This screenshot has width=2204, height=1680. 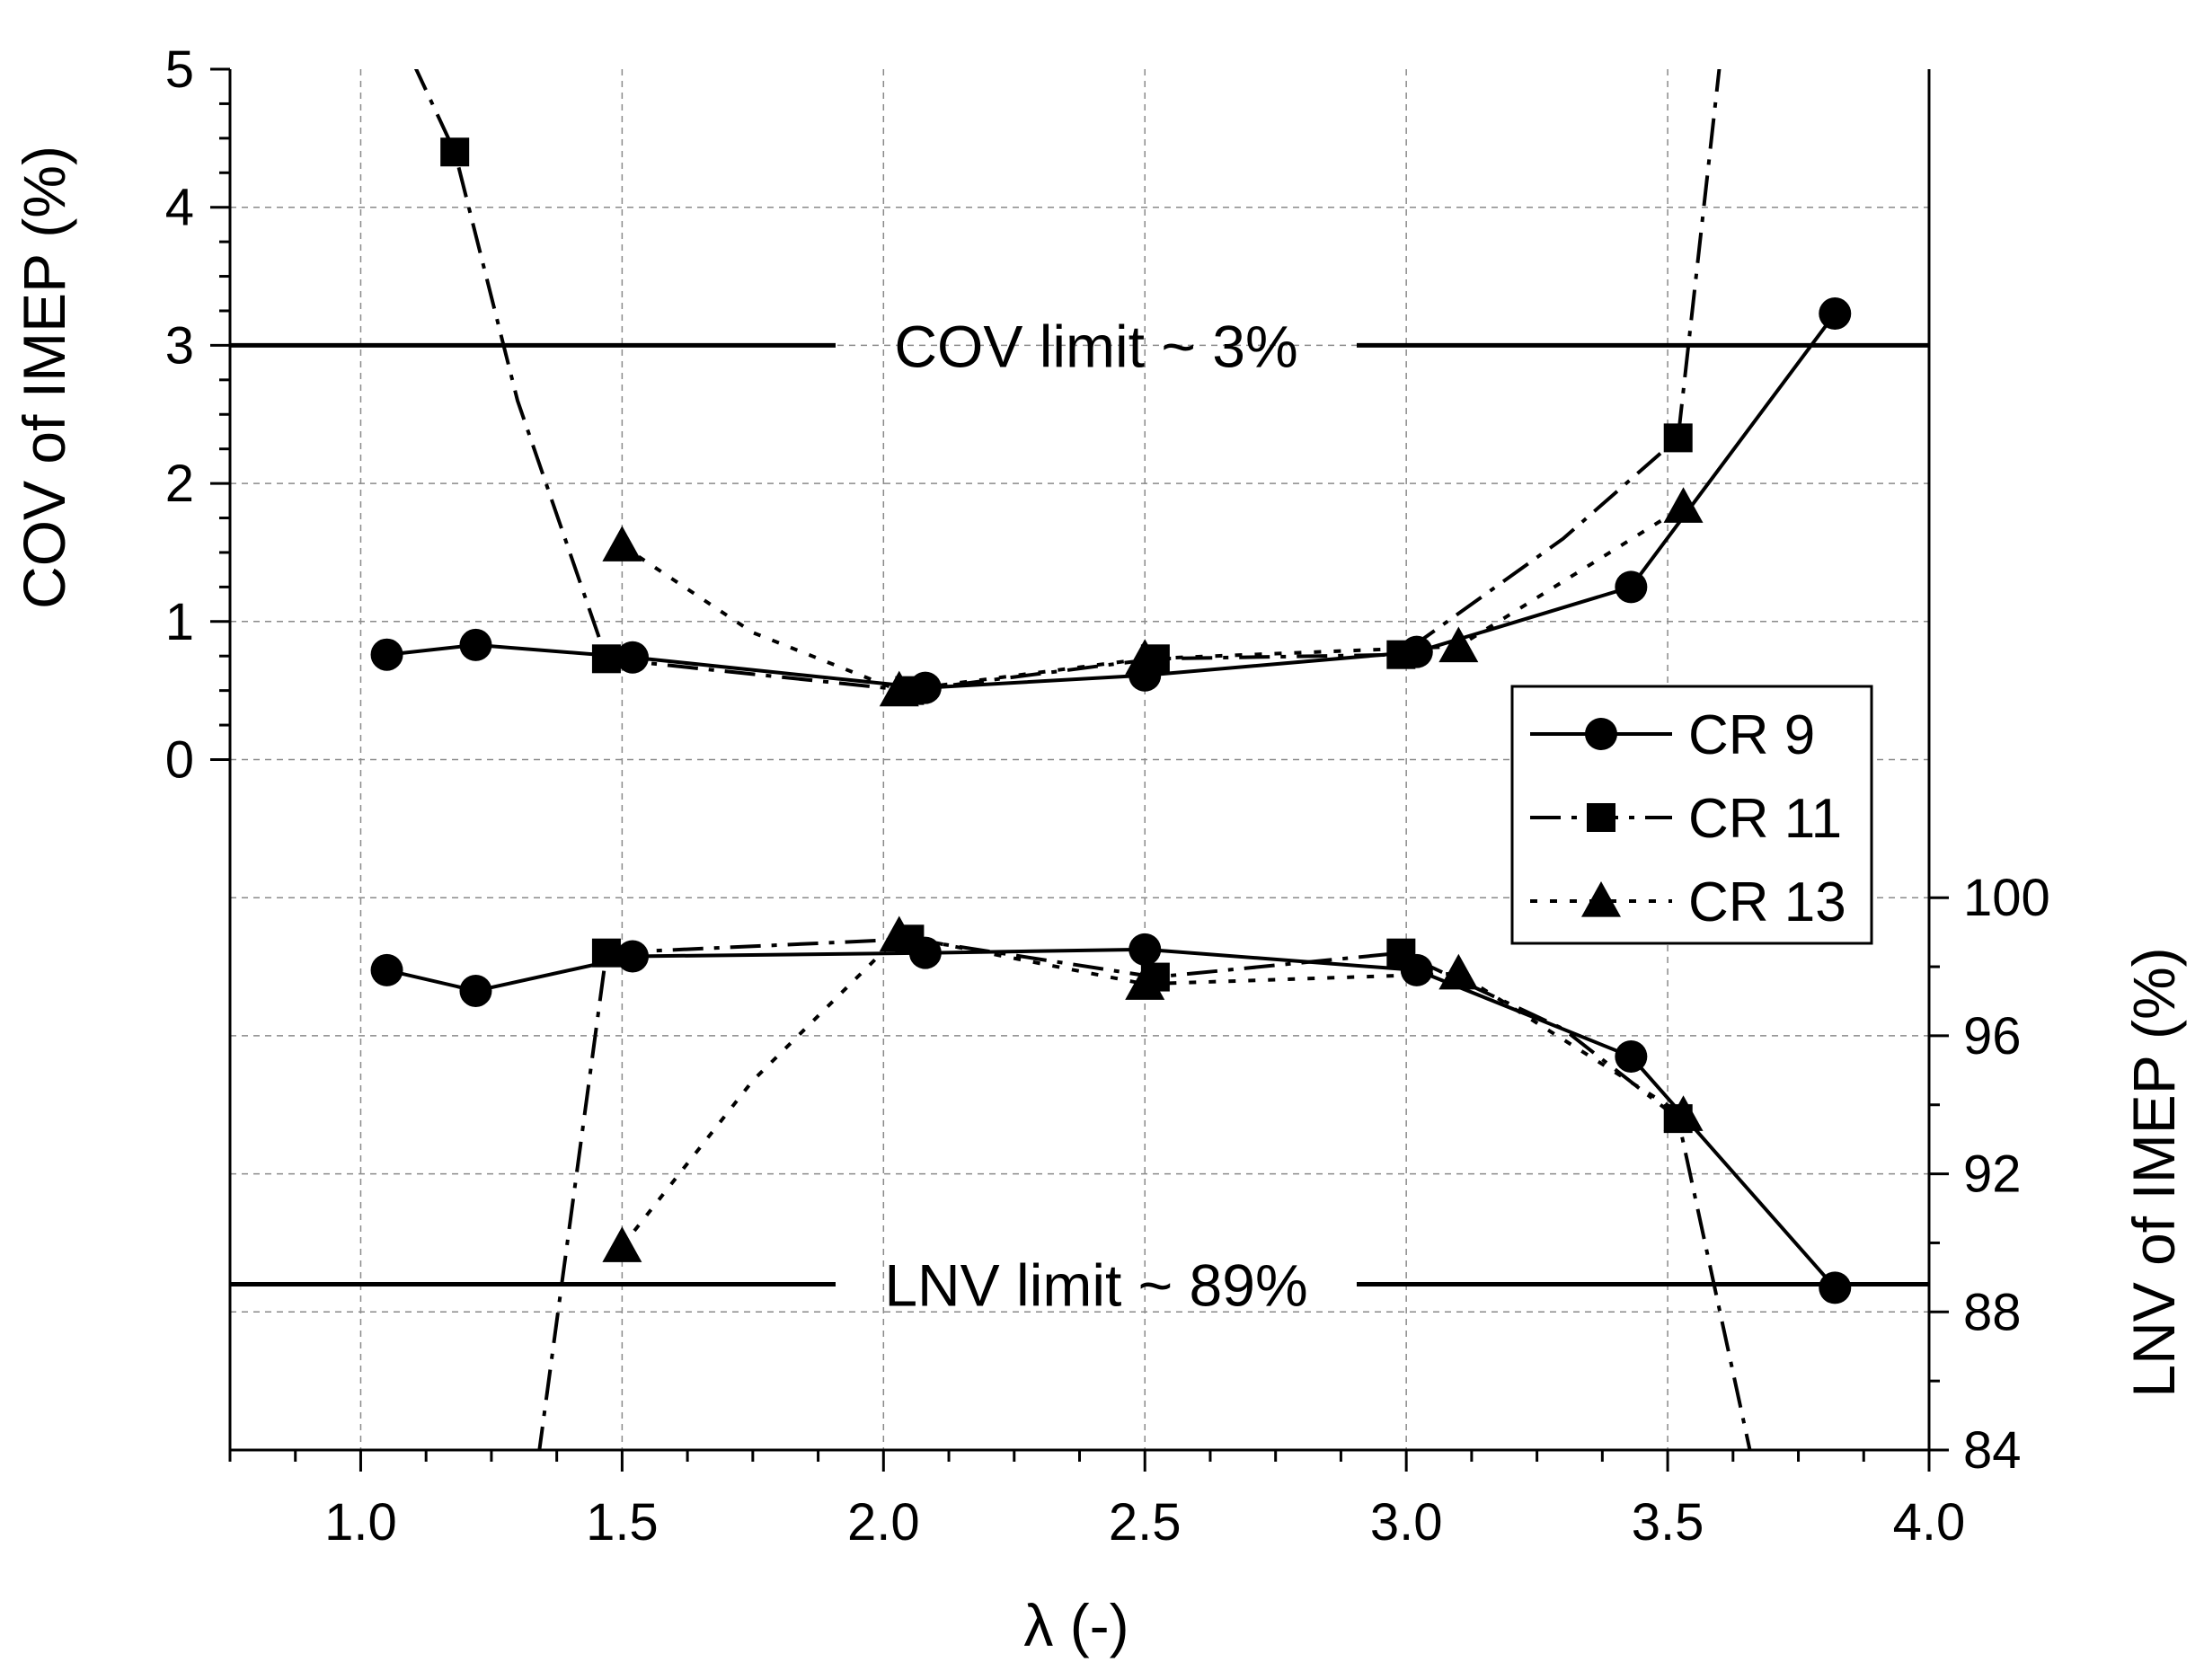 What do you see at coordinates (1751, 735) in the screenshot?
I see `legend-label-cr-9: CR 9` at bounding box center [1751, 735].